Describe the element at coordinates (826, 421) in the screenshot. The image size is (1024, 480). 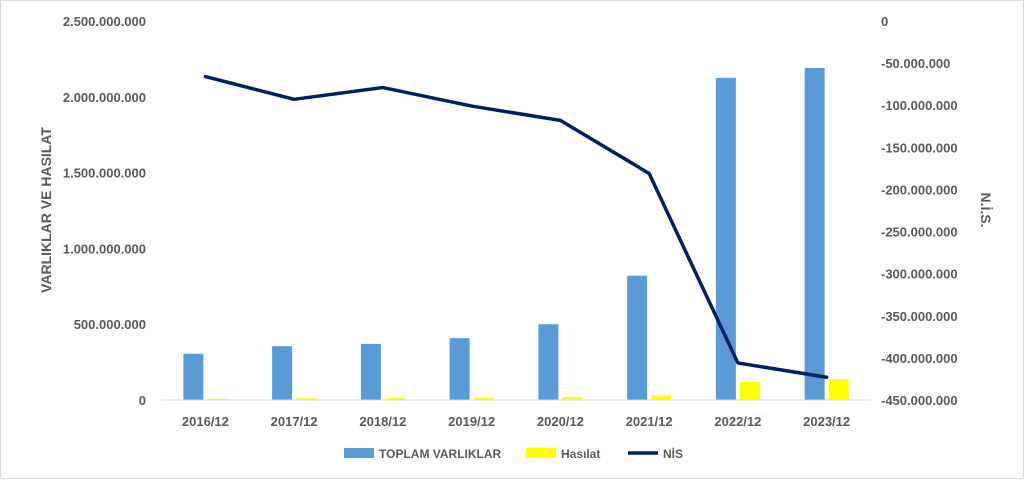
I see `x-tick-label: 2023/12` at that location.